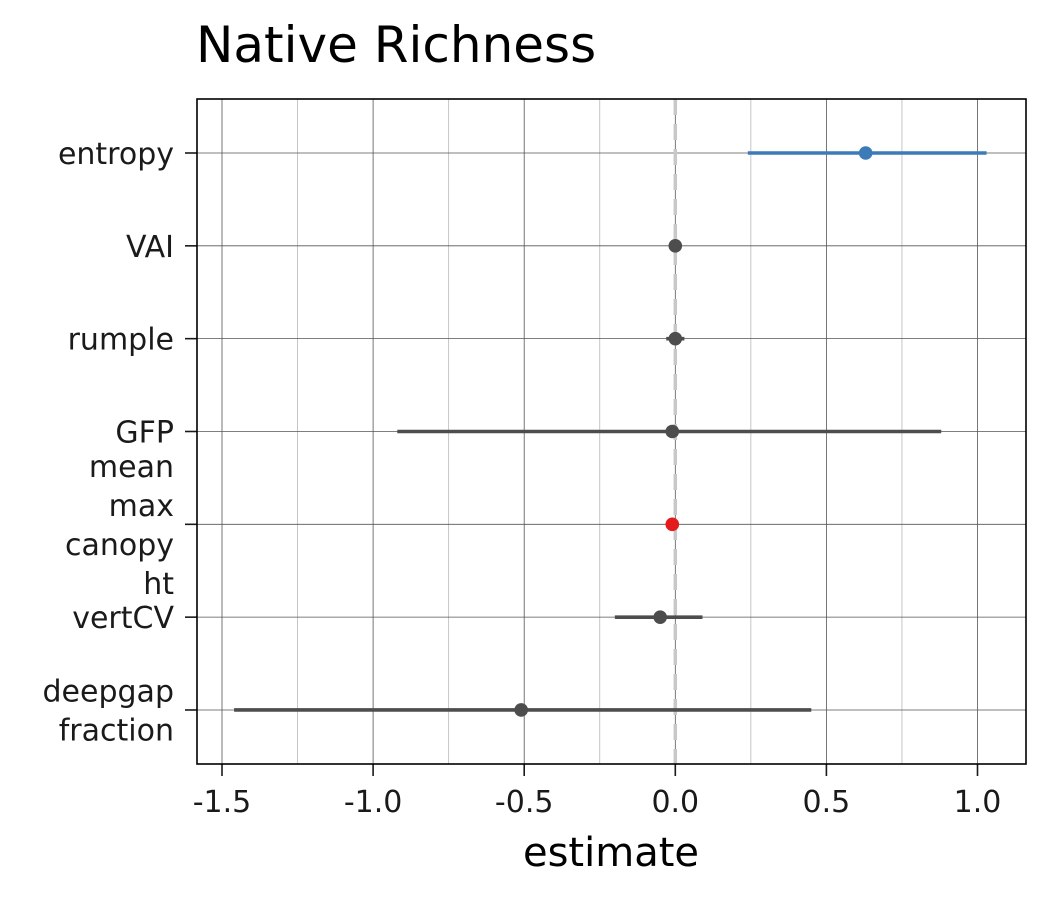 This screenshot has width=1050, height=900. What do you see at coordinates (524, 802) in the screenshot?
I see `x-tick-label: -0.5` at bounding box center [524, 802].